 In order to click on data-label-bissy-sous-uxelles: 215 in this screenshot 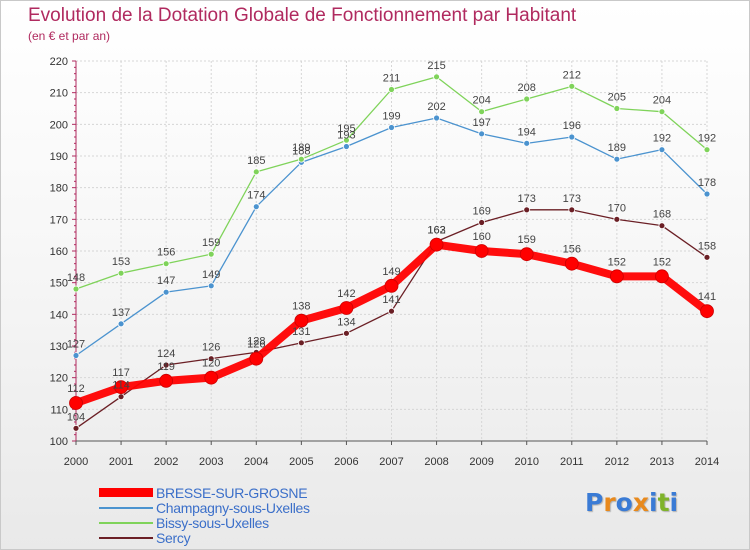, I will do `click(436, 66)`.